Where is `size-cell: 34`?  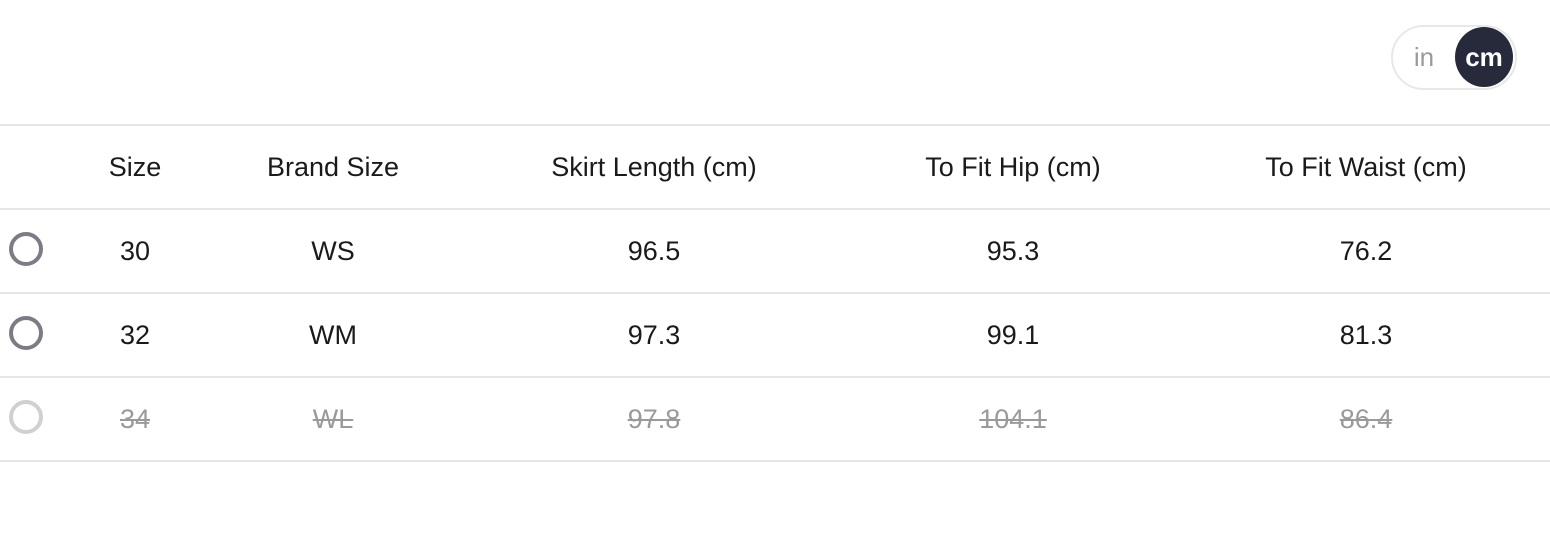
size-cell: 34 is located at coordinates (135, 419).